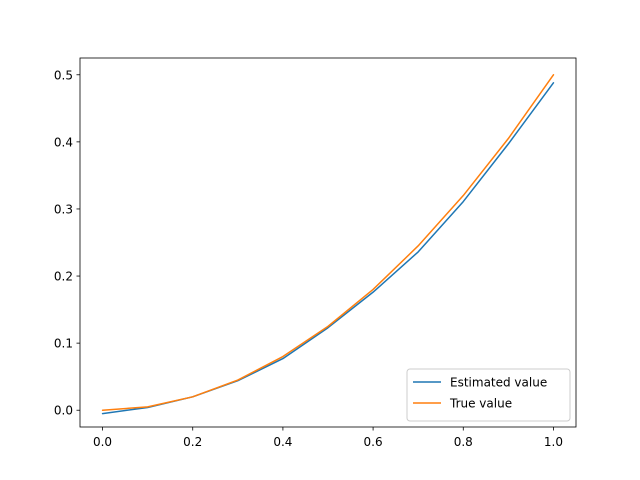  Describe the element at coordinates (63, 209) in the screenshot. I see `y-tick-label: 0.3` at that location.